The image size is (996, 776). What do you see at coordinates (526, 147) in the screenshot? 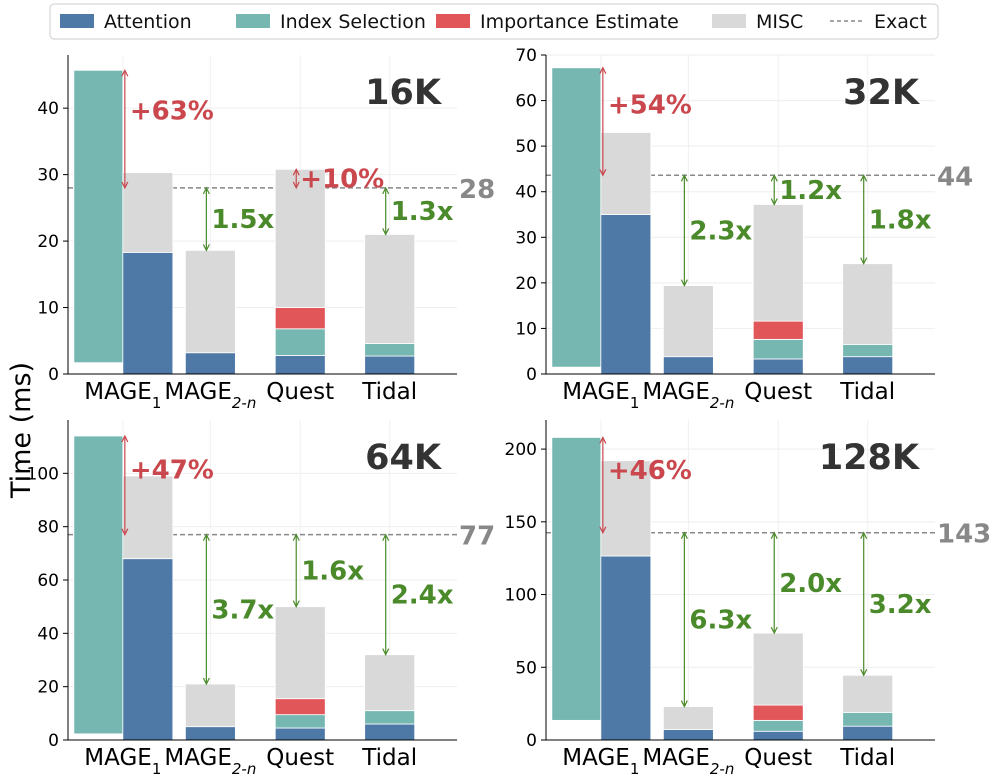
I see `y-tick-label: 50` at bounding box center [526, 147].